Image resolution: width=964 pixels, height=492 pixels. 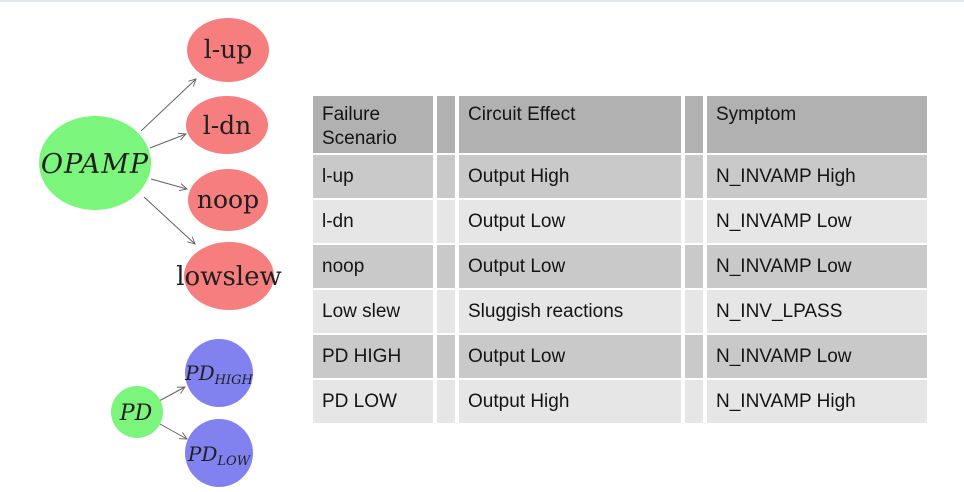 What do you see at coordinates (167, 141) in the screenshot?
I see `arrow-opamp-to-l-dn` at bounding box center [167, 141].